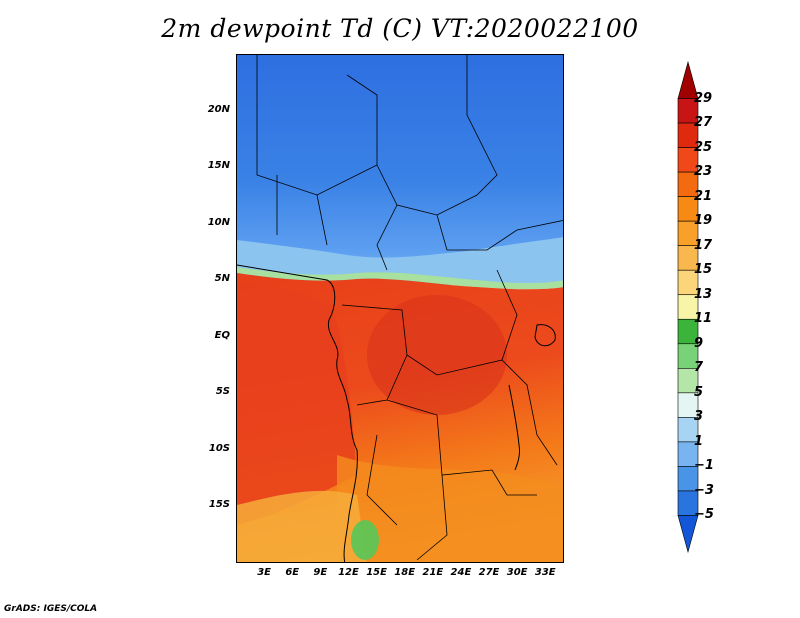  Describe the element at coordinates (405, 572) in the screenshot. I see `lon-label: 18E` at that location.